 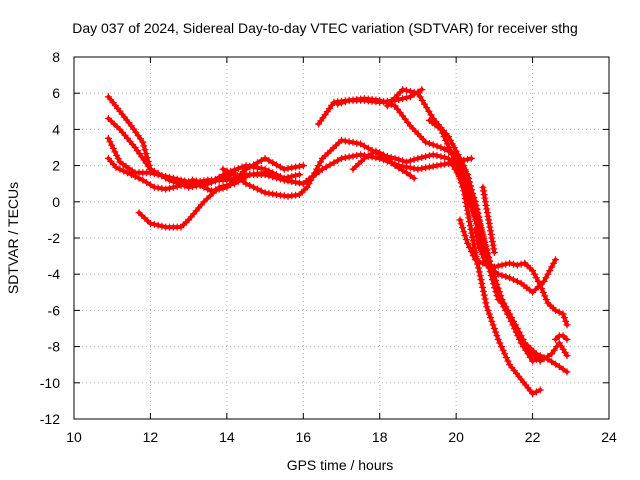 I want to click on y-tick-label: 4, so click(x=56, y=129).